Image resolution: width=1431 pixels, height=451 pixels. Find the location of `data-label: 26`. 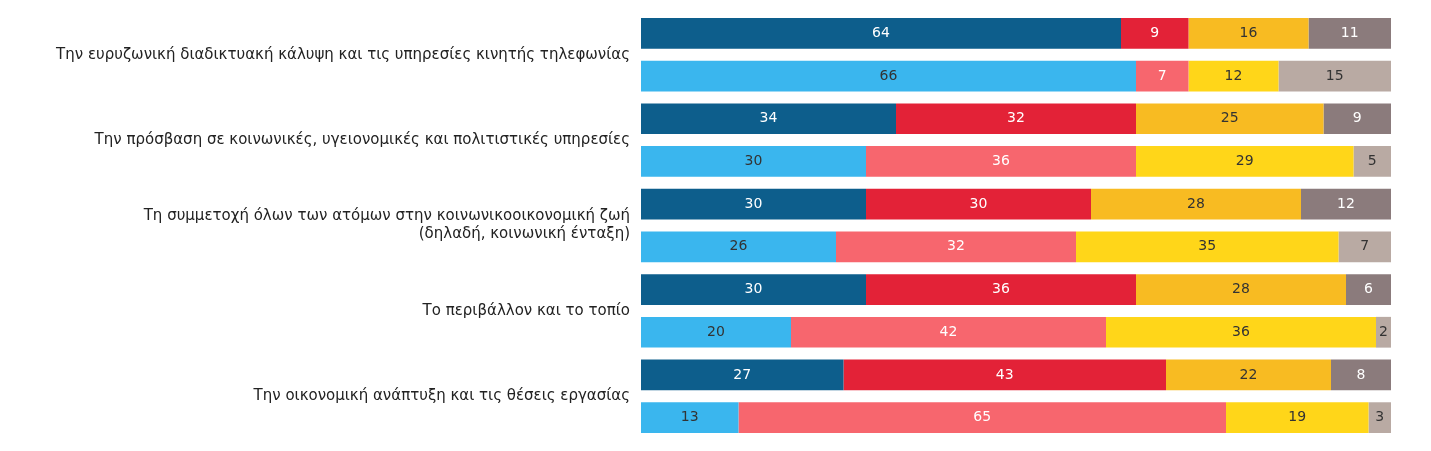

data-label: 26 is located at coordinates (738, 245).